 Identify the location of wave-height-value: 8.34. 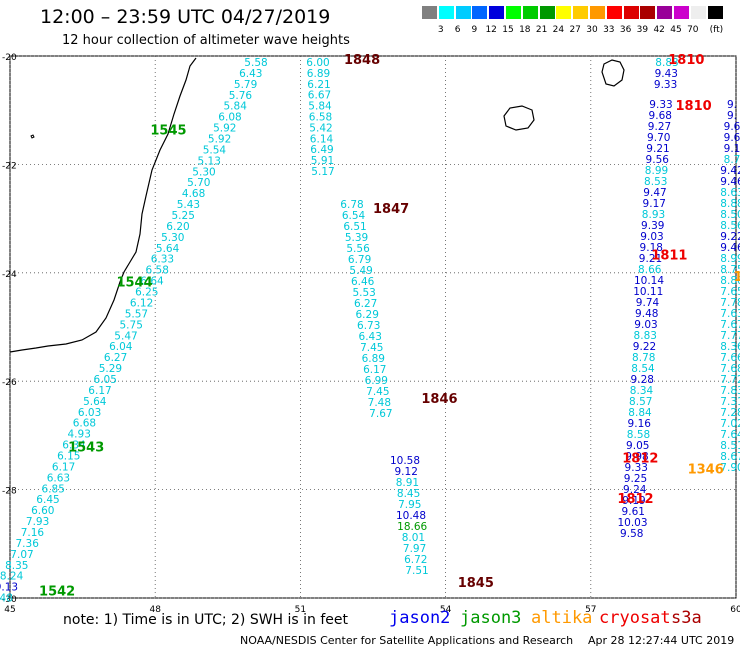
(642, 391).